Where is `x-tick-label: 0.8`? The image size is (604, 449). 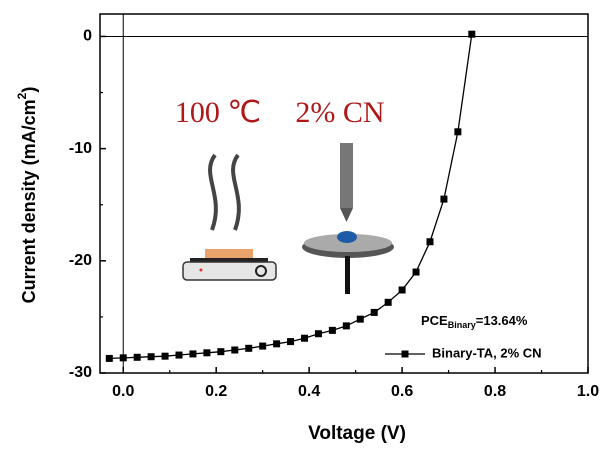
x-tick-label: 0.8 is located at coordinates (495, 391).